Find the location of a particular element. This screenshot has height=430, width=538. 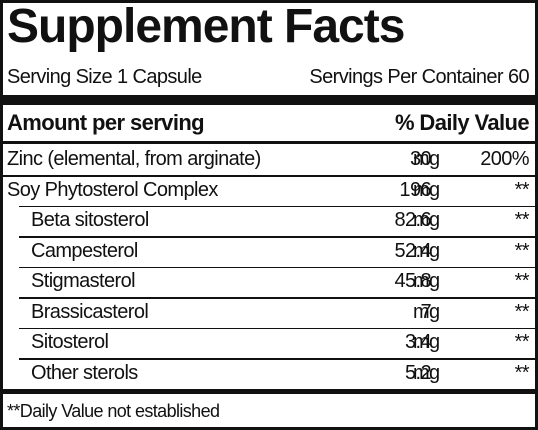

column-header: Amount per serving is located at coordinates (106, 122).